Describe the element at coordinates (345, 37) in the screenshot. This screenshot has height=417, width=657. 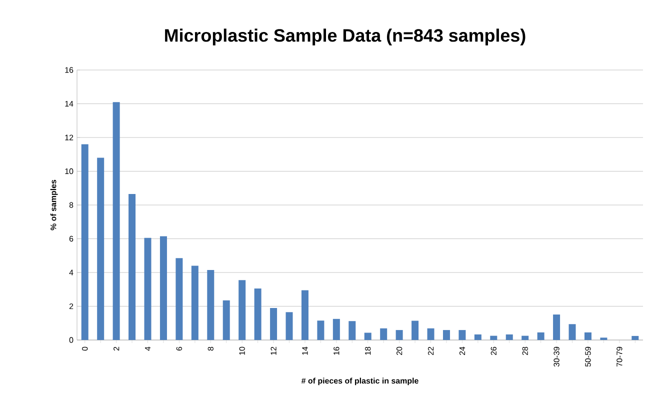
I see `chart-title: Microplastic Sample Data (n=843 samples)` at that location.